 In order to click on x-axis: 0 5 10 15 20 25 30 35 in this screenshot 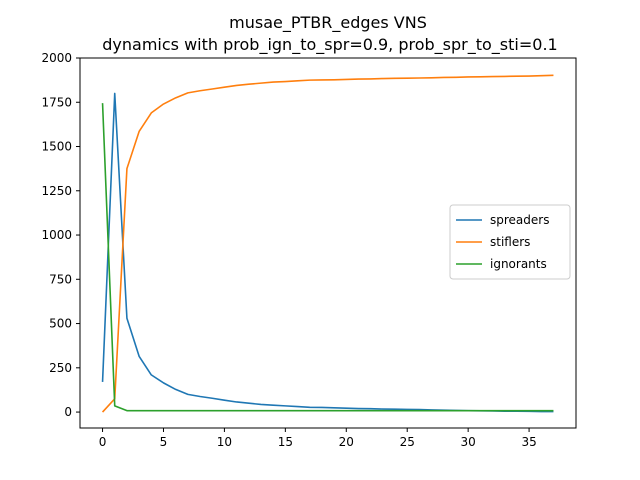, I will do `click(318, 438)`.